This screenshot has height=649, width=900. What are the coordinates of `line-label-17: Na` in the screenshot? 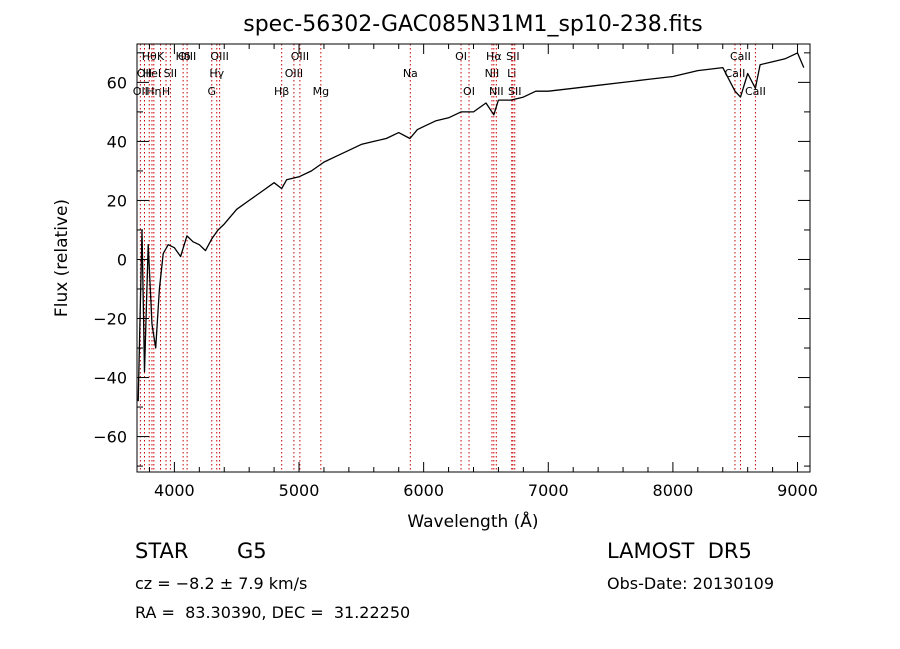 It's located at (410, 73).